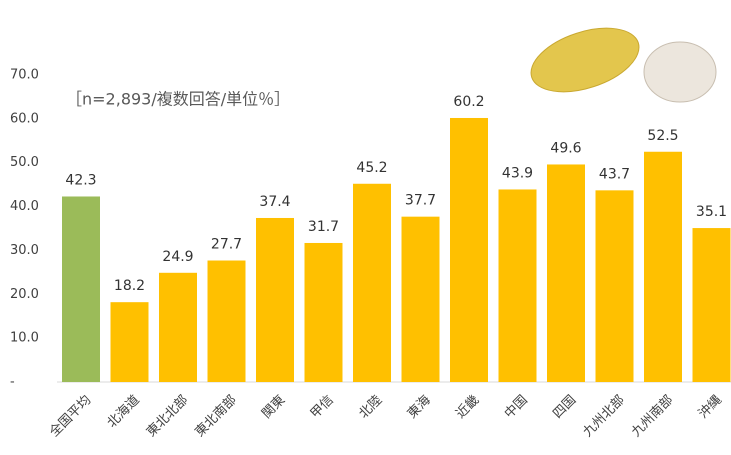  What do you see at coordinates (564, 407) in the screenshot?
I see `x-tick-label: 四国` at bounding box center [564, 407].